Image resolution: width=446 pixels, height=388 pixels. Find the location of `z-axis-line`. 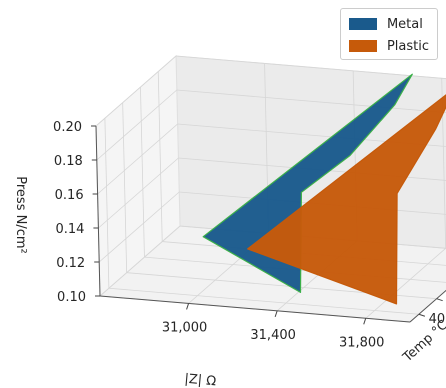

z-axis-line is located at coordinates (98, 211).